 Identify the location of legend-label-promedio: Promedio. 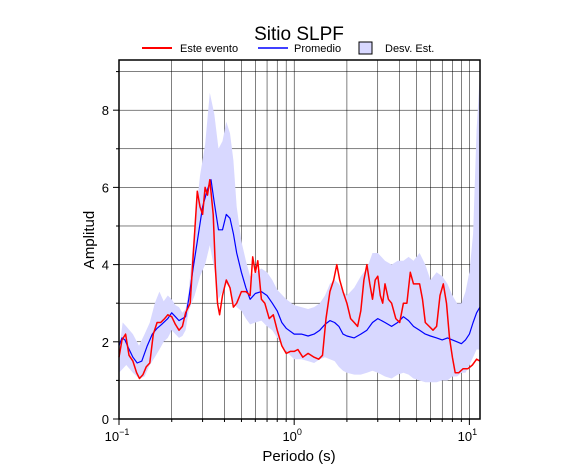
(317, 49).